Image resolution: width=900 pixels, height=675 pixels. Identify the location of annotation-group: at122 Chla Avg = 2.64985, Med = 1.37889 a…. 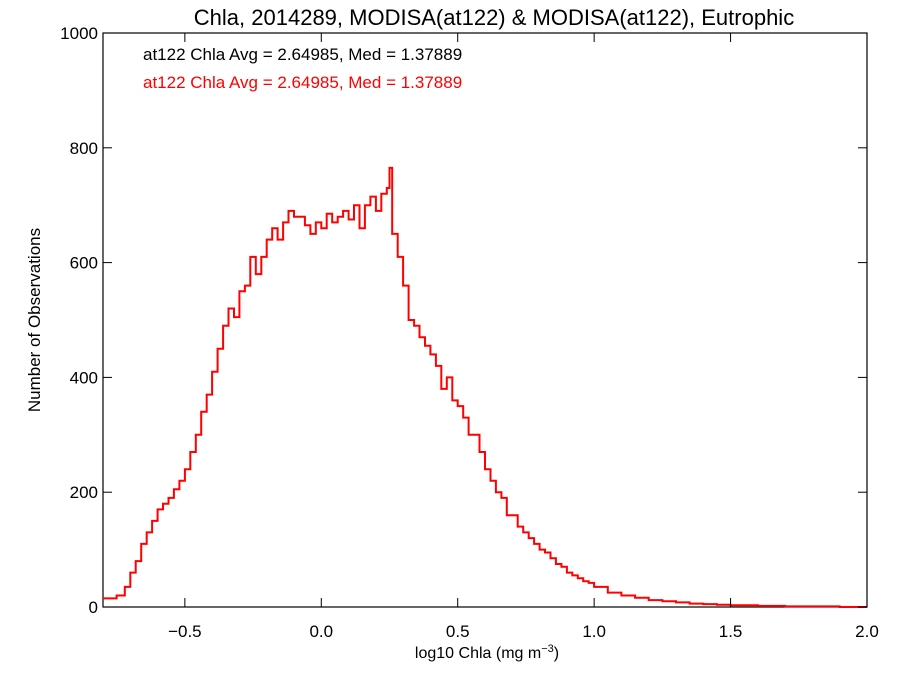
(302, 68).